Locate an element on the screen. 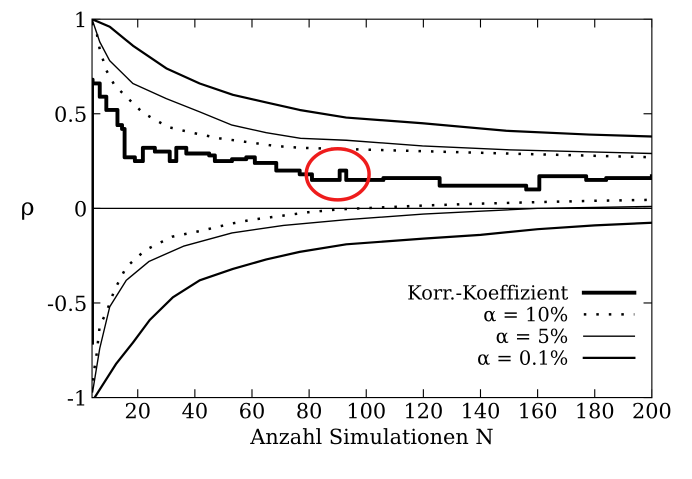  x-tick-label: 140 is located at coordinates (481, 410).